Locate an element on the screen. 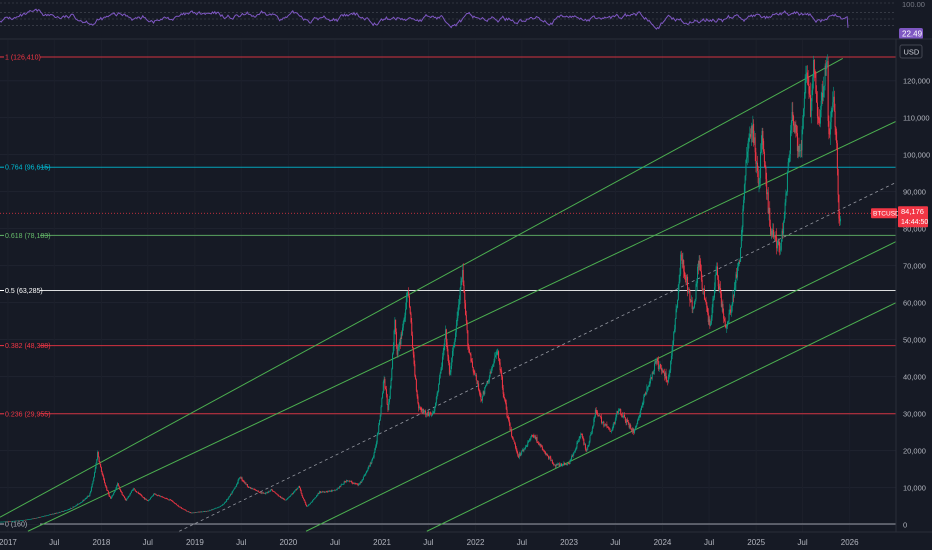 This screenshot has width=932, height=550. currency-button is located at coordinates (911, 51).